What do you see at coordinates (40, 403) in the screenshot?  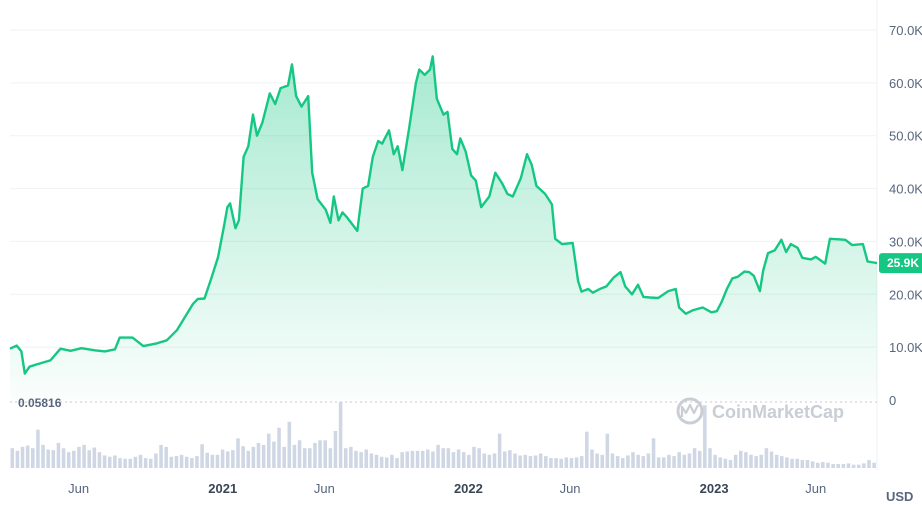 I see `reference-value-label: 0.05816` at bounding box center [40, 403].